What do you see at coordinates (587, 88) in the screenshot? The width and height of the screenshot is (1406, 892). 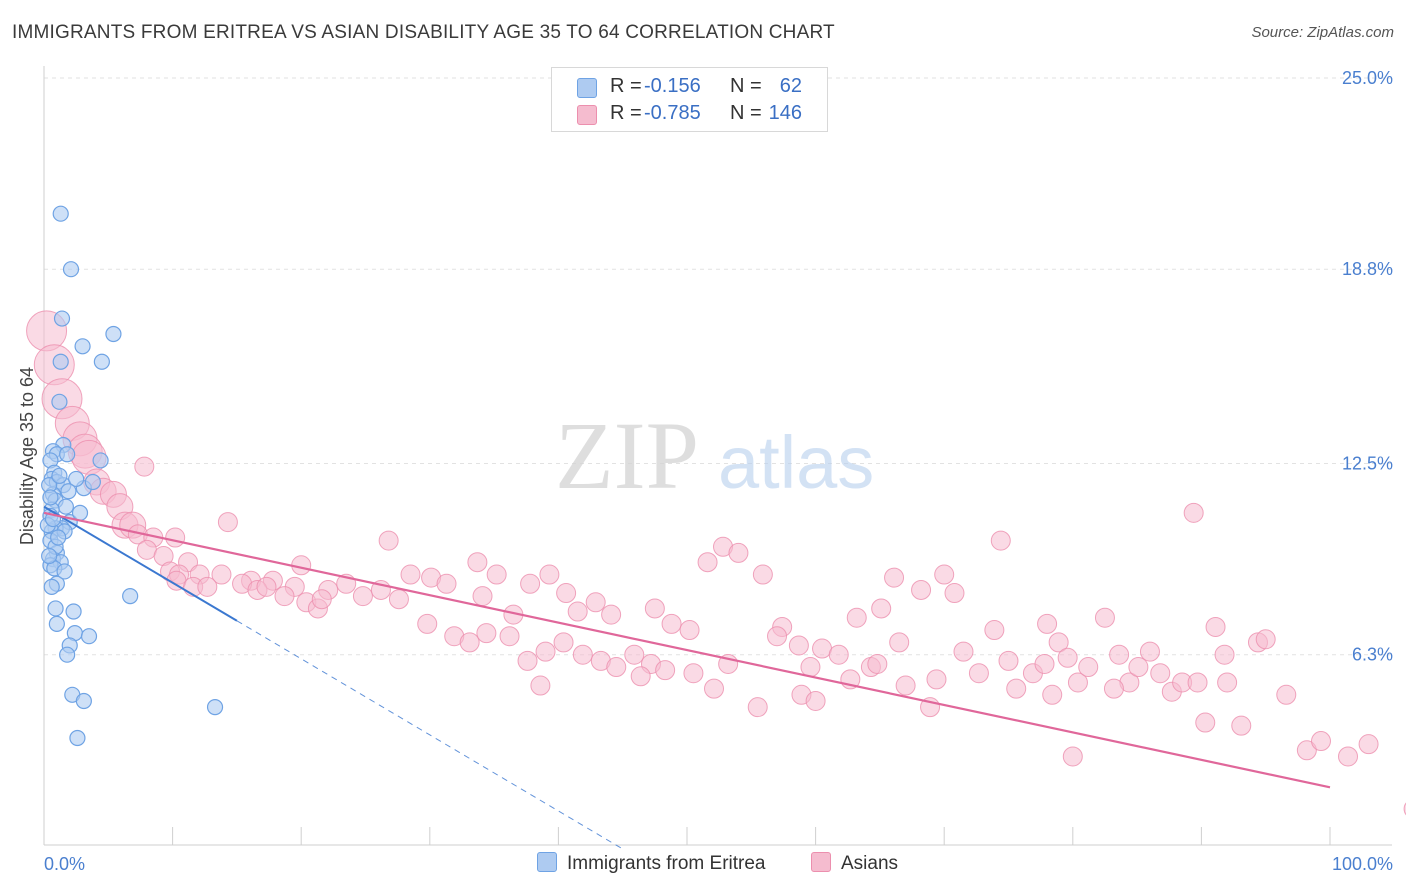 I see `legend-swatch-blue` at bounding box center [587, 88].